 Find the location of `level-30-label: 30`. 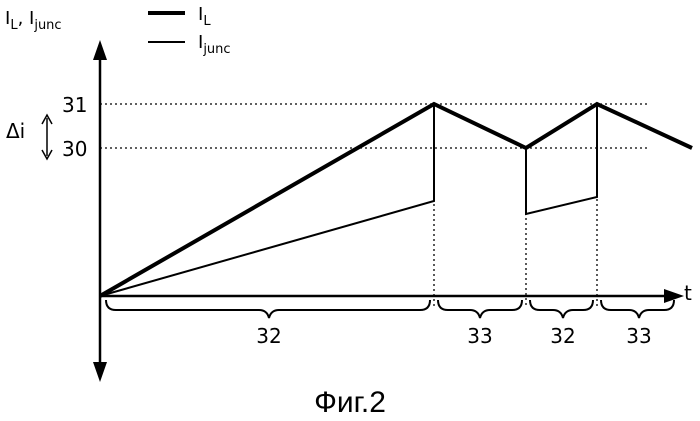

level-30-label: 30 is located at coordinates (74, 149).